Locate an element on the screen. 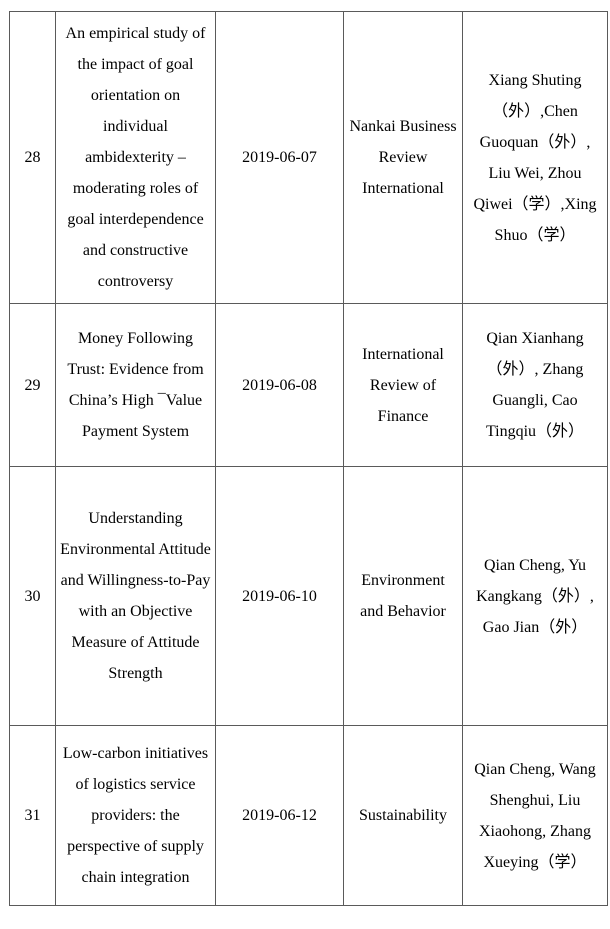  journal-cell: International Review of Finance is located at coordinates (403, 385).